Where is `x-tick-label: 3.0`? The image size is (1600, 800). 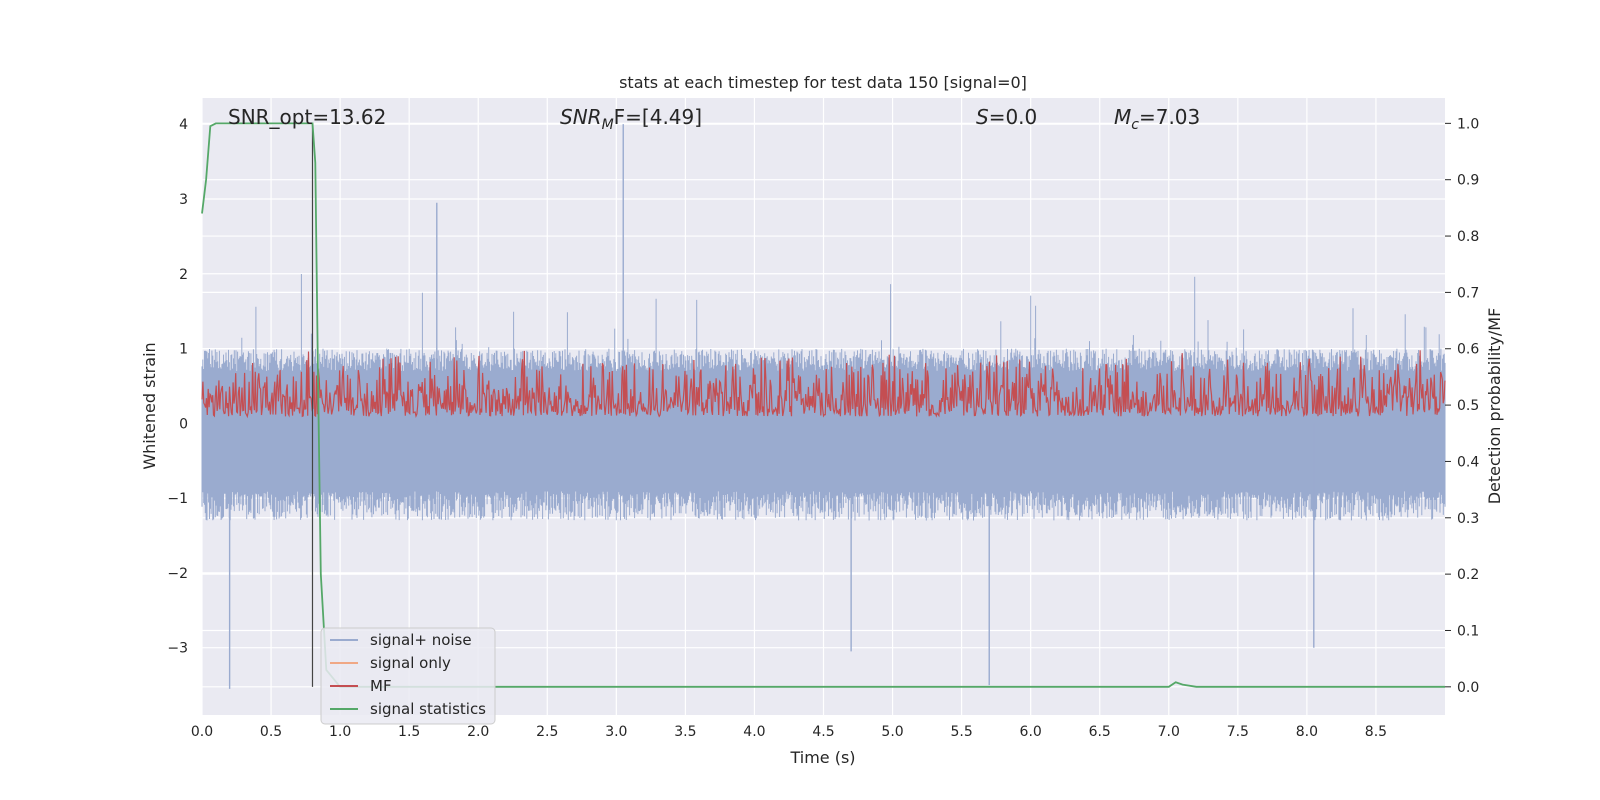 x-tick-label: 3.0 is located at coordinates (616, 732).